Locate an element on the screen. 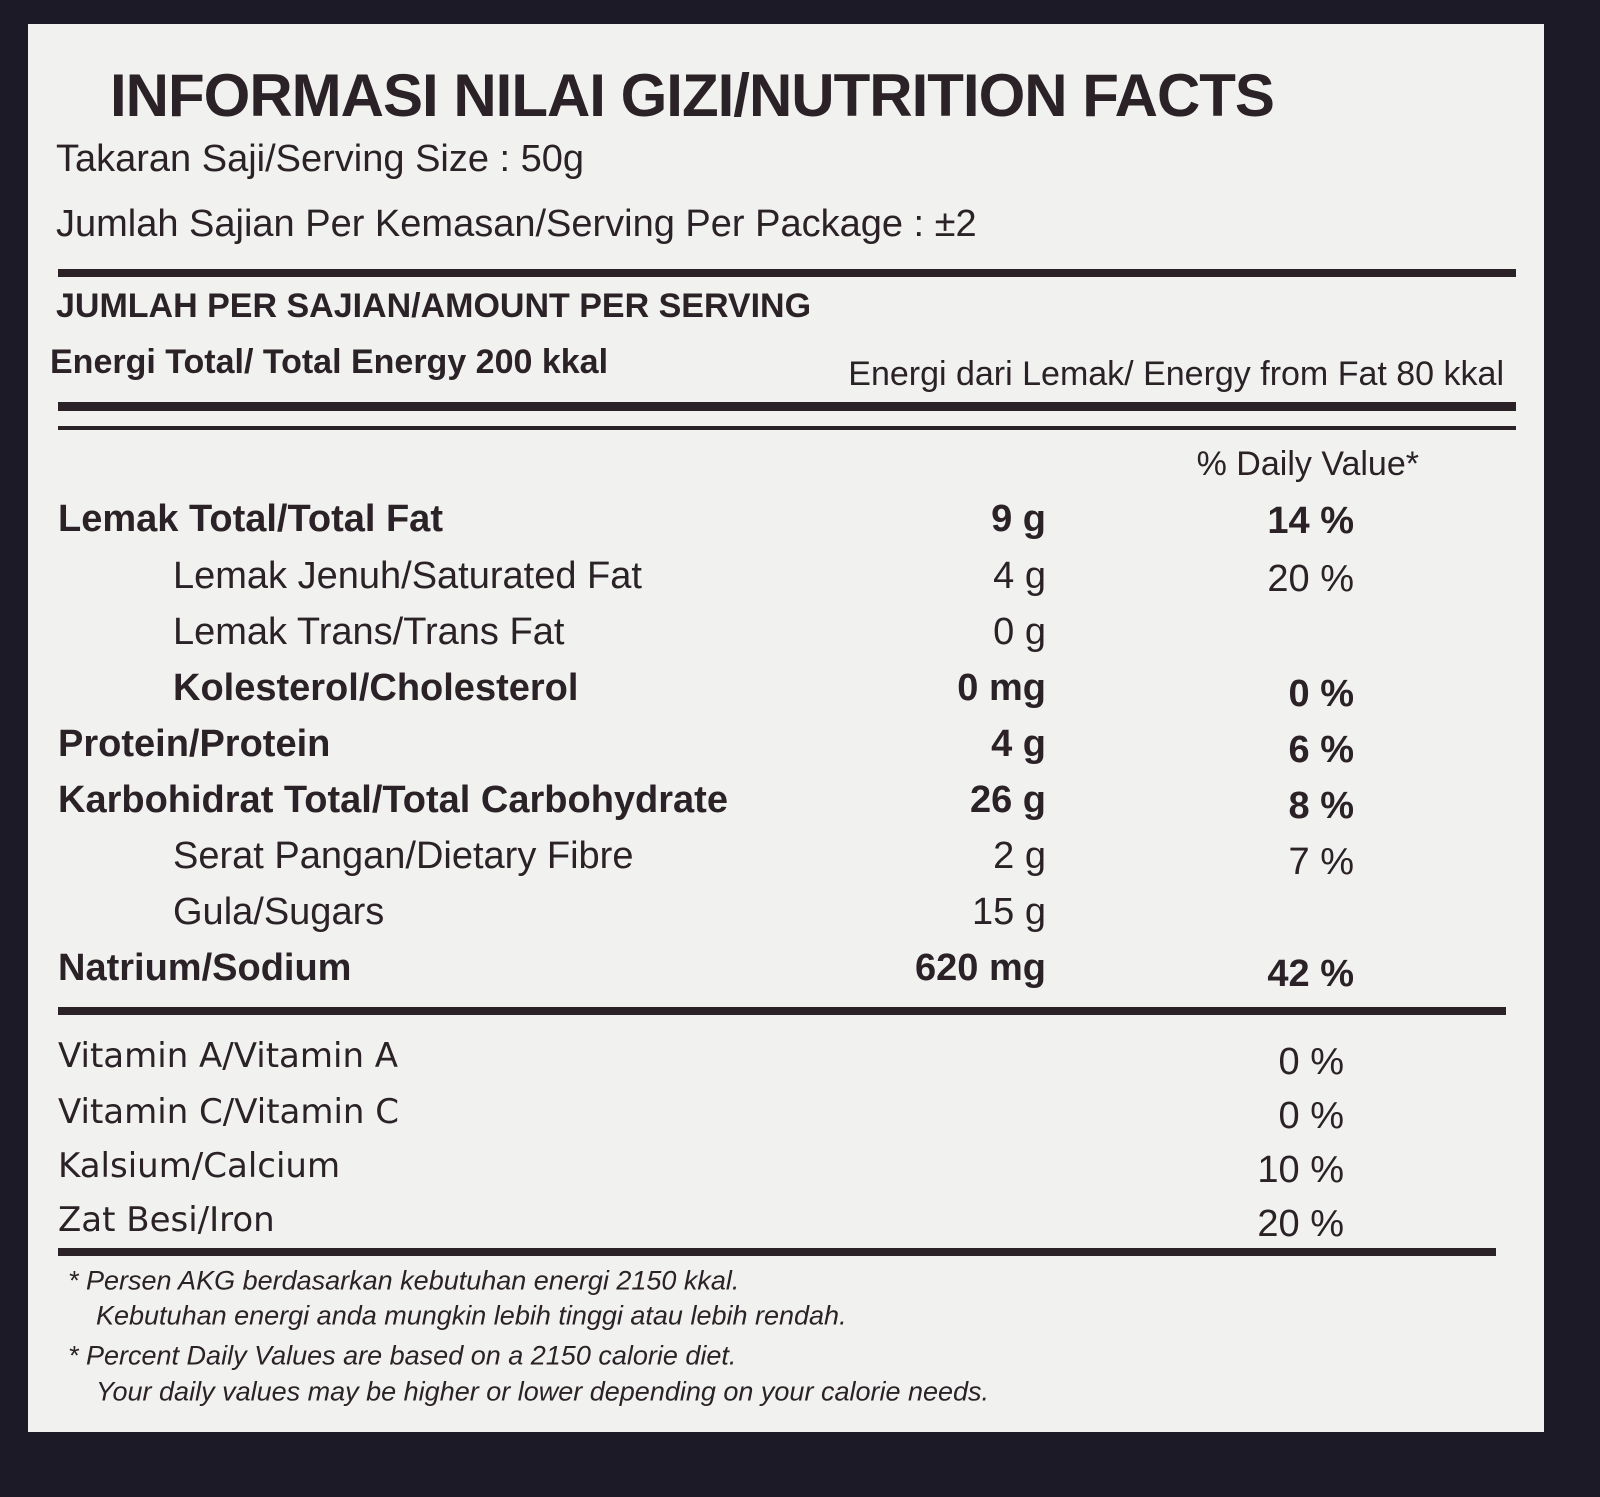 Image resolution: width=1600 pixels, height=1497 pixels. vitamin-dv: 10 % is located at coordinates (1300, 1170).